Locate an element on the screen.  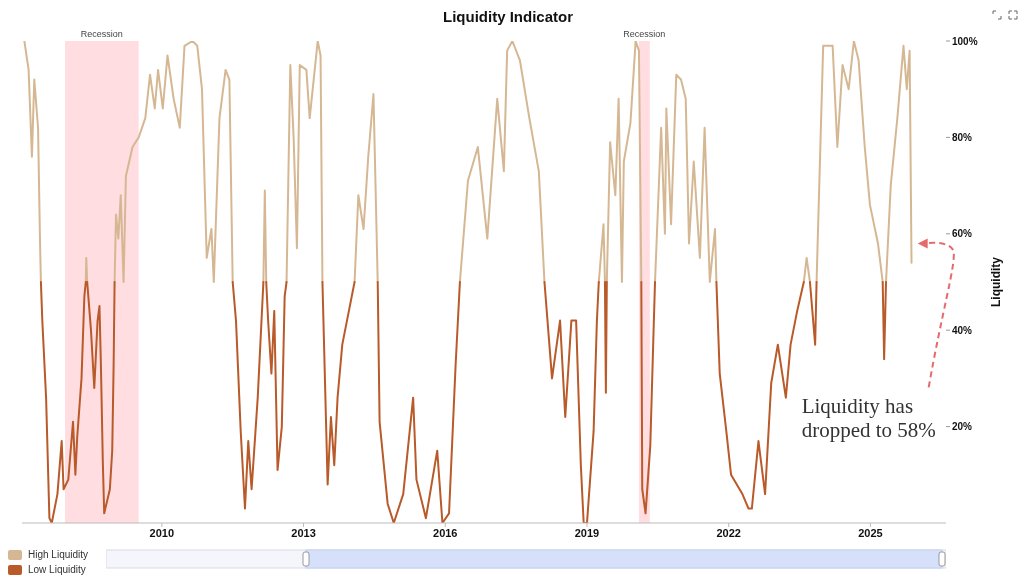
y-tick-label: 80% is located at coordinates (962, 137).